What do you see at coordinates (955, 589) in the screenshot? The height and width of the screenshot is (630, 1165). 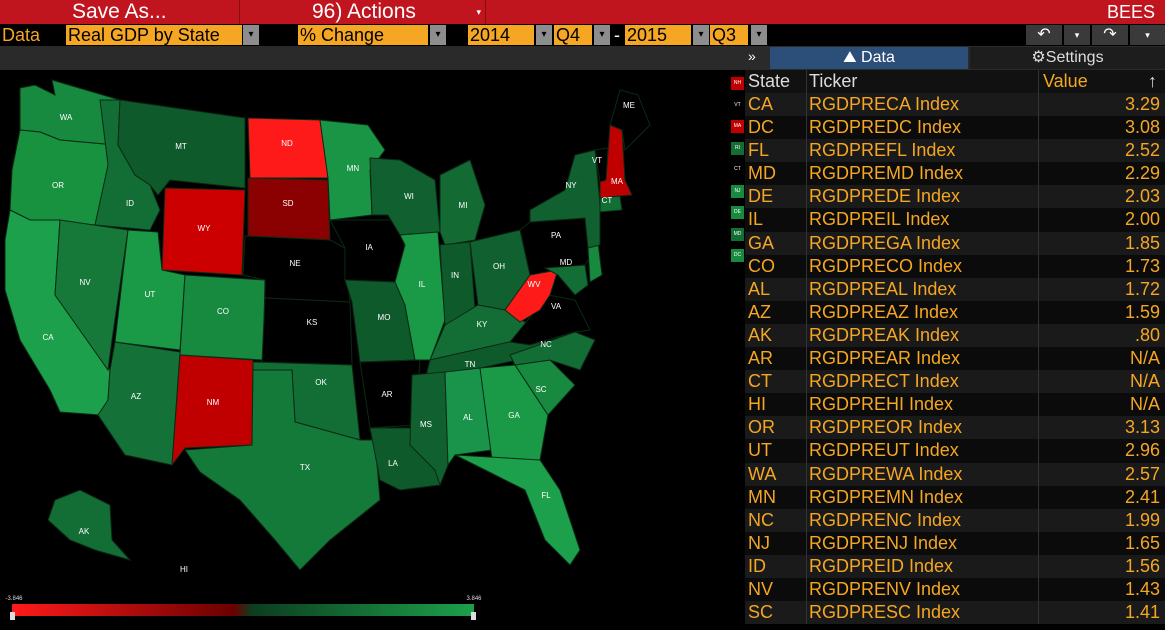 I see `table-row: NV RGDPRENV Index 1.43` at bounding box center [955, 589].